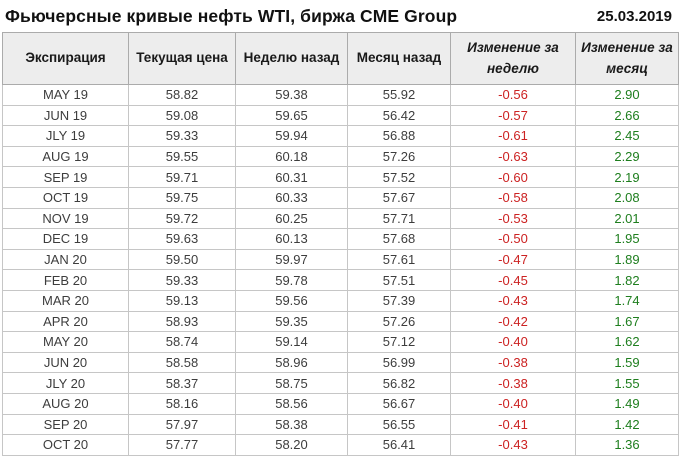 This screenshot has width=680, height=476. What do you see at coordinates (182, 58) in the screenshot?
I see `column-header-current-price: Текущая цена` at bounding box center [182, 58].